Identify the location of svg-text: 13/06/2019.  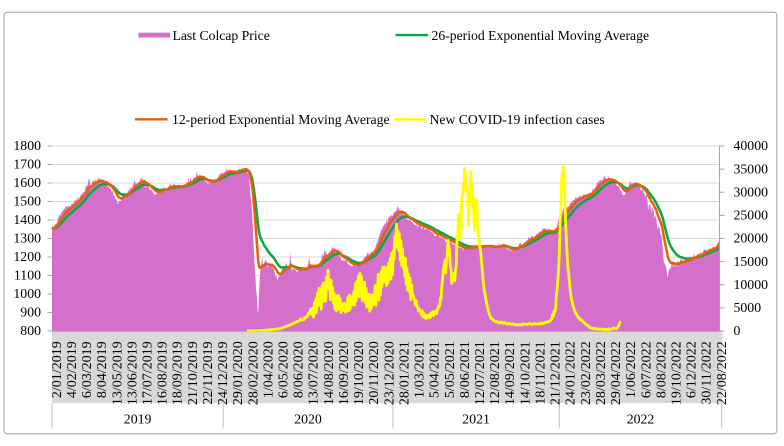
(132, 373).